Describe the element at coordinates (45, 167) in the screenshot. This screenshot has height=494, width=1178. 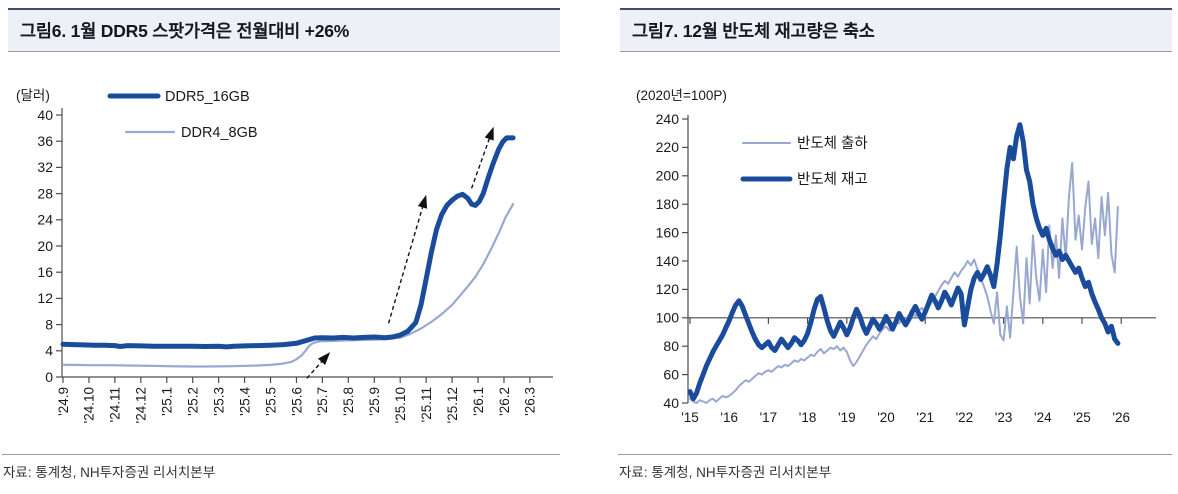
I see `y-tick-label: 32` at that location.